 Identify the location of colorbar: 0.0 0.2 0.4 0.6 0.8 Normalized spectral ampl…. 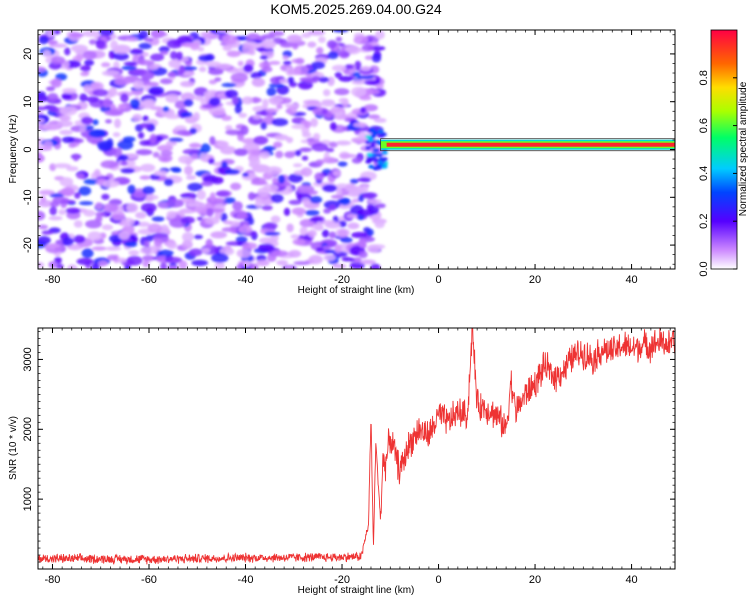
(723, 153).